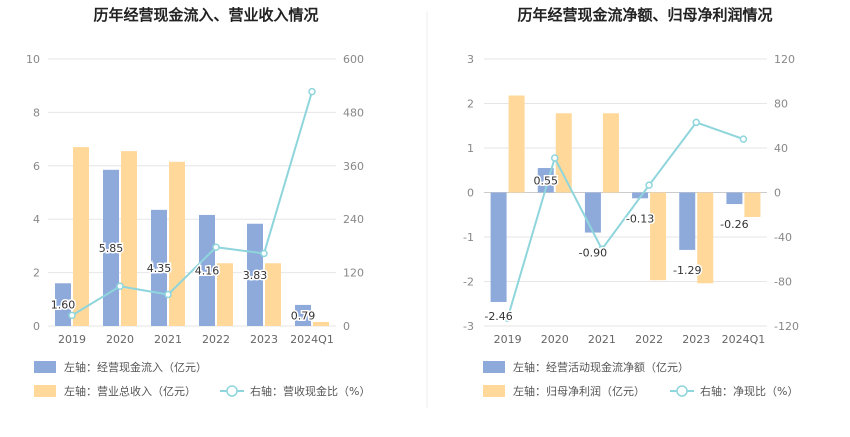 The image size is (850, 437). I want to click on chart2-title: 历年经营现金流净额、归母净利润情况, so click(644, 15).